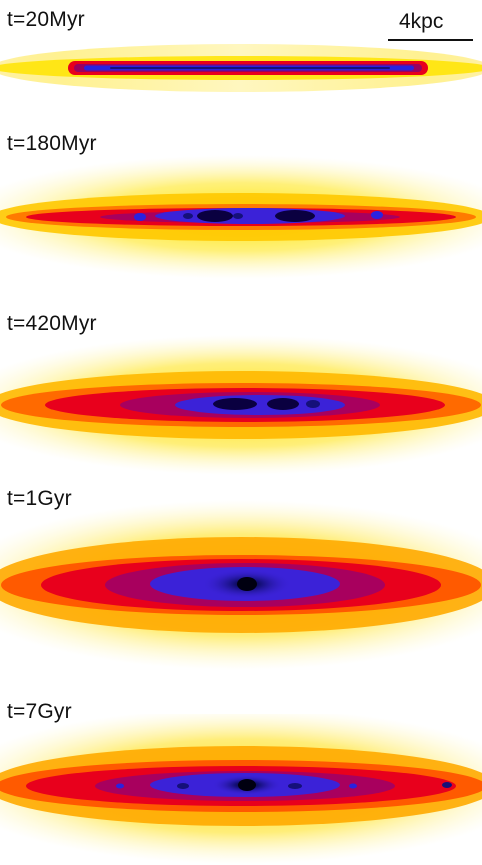 This screenshot has height=865, width=482. I want to click on scale-bar: 4kpc, so click(430, 26).